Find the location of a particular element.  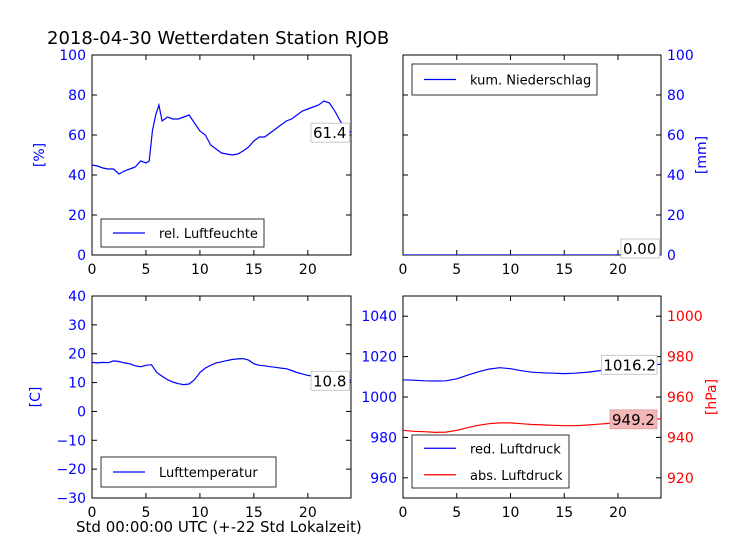

y-tick-label: −30 is located at coordinates (71, 499).